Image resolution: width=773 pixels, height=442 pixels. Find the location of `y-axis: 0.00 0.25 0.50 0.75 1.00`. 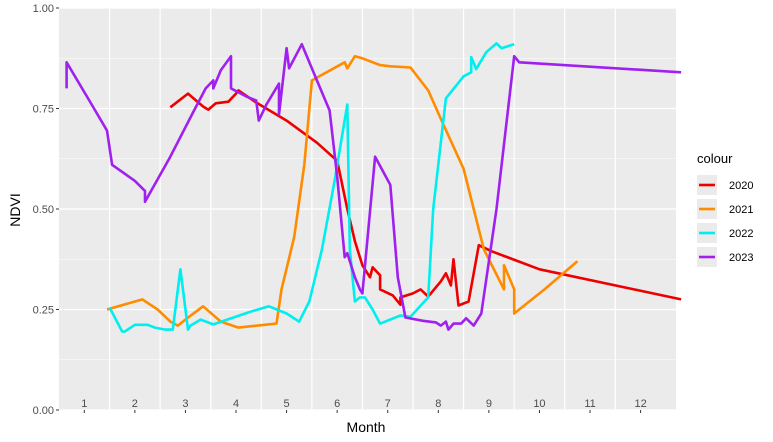

y-axis: 0.00 0.25 0.50 0.75 1.00 is located at coordinates (46, 210).